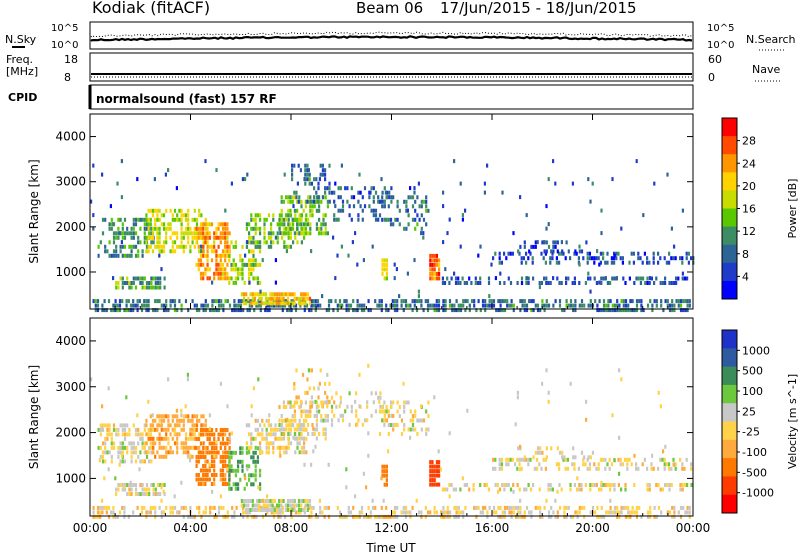 This screenshot has height=554, width=800. Describe the element at coordinates (729, 272) in the screenshot. I see `power-colorbar-swatch` at that location.